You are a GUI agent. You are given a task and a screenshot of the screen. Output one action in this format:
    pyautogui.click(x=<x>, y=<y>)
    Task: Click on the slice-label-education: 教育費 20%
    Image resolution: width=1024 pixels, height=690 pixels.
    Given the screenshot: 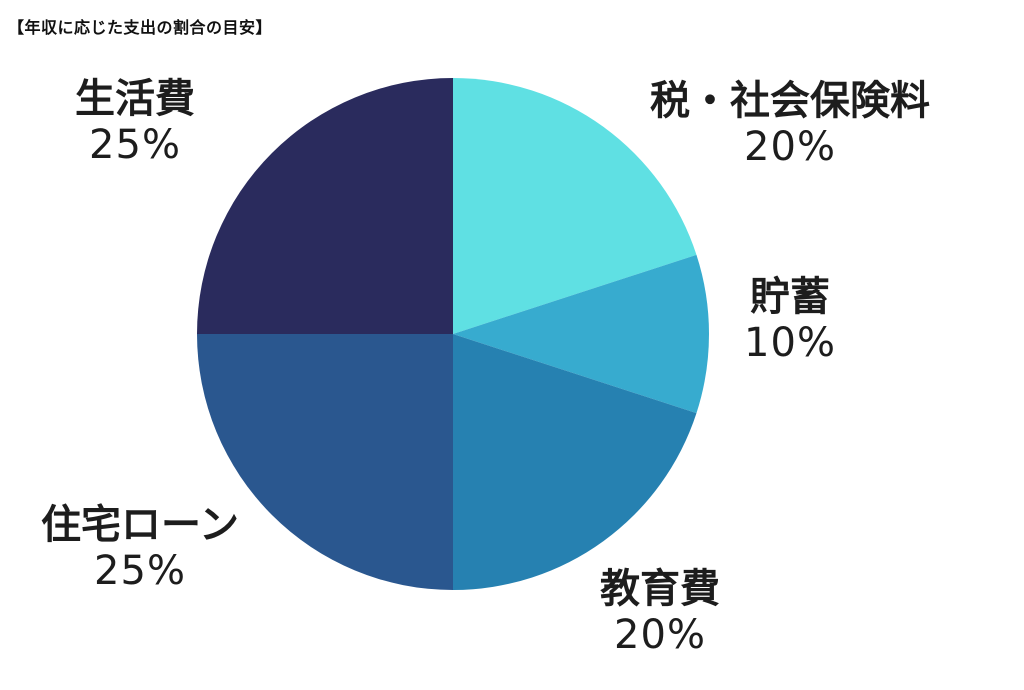 What is the action you would take?
    pyautogui.click(x=660, y=612)
    